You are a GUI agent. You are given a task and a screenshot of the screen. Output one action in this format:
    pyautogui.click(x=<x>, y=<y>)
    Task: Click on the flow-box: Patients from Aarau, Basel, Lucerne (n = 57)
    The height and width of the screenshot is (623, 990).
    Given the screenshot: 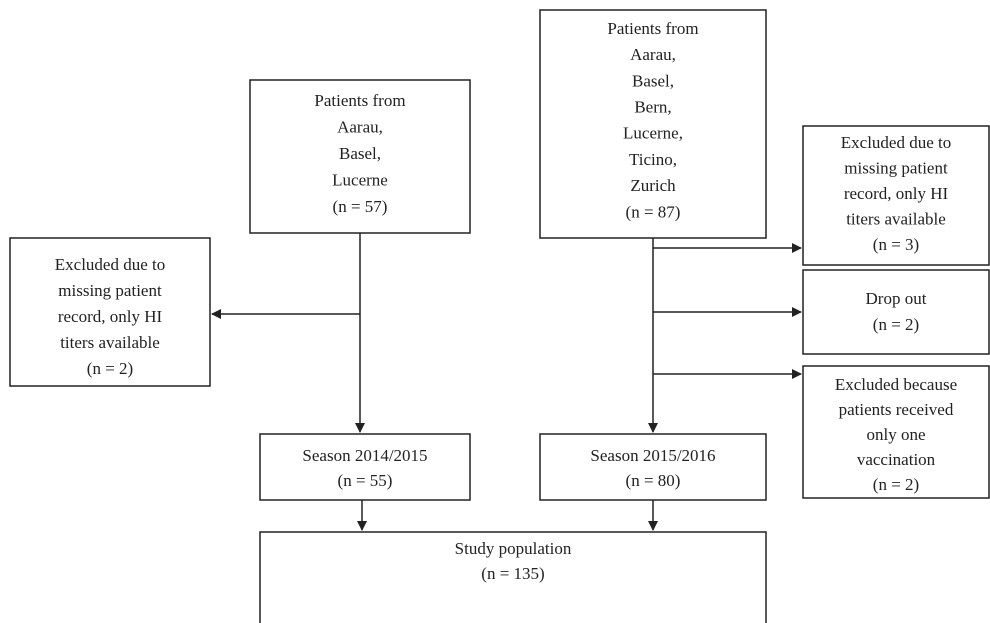 What is the action you would take?
    pyautogui.click(x=360, y=156)
    